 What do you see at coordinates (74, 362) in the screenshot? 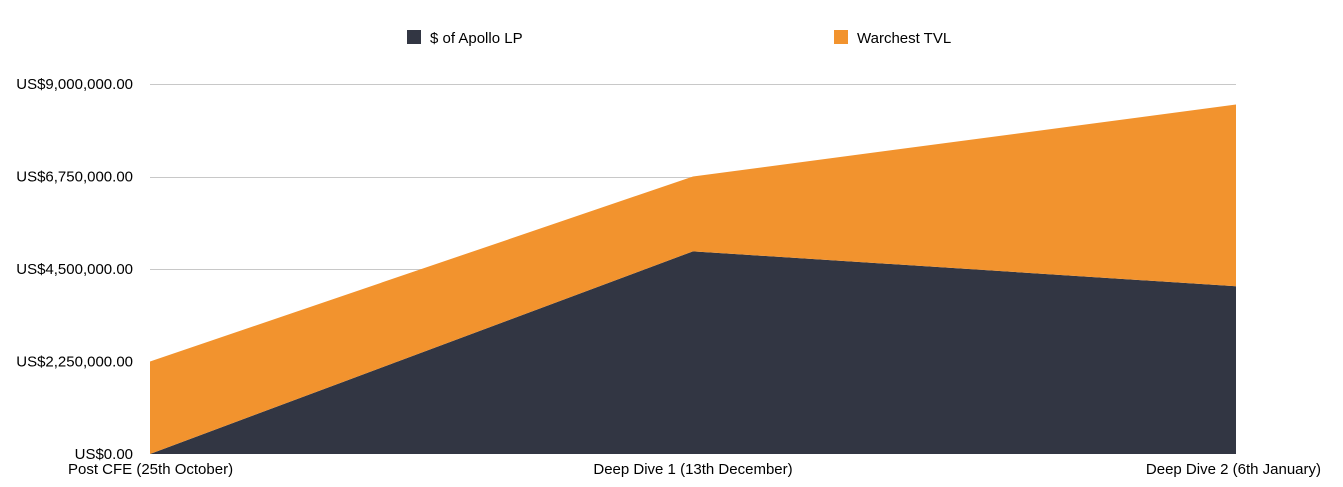
I see `y-tick-label: US$2,250,000.00` at bounding box center [74, 362].